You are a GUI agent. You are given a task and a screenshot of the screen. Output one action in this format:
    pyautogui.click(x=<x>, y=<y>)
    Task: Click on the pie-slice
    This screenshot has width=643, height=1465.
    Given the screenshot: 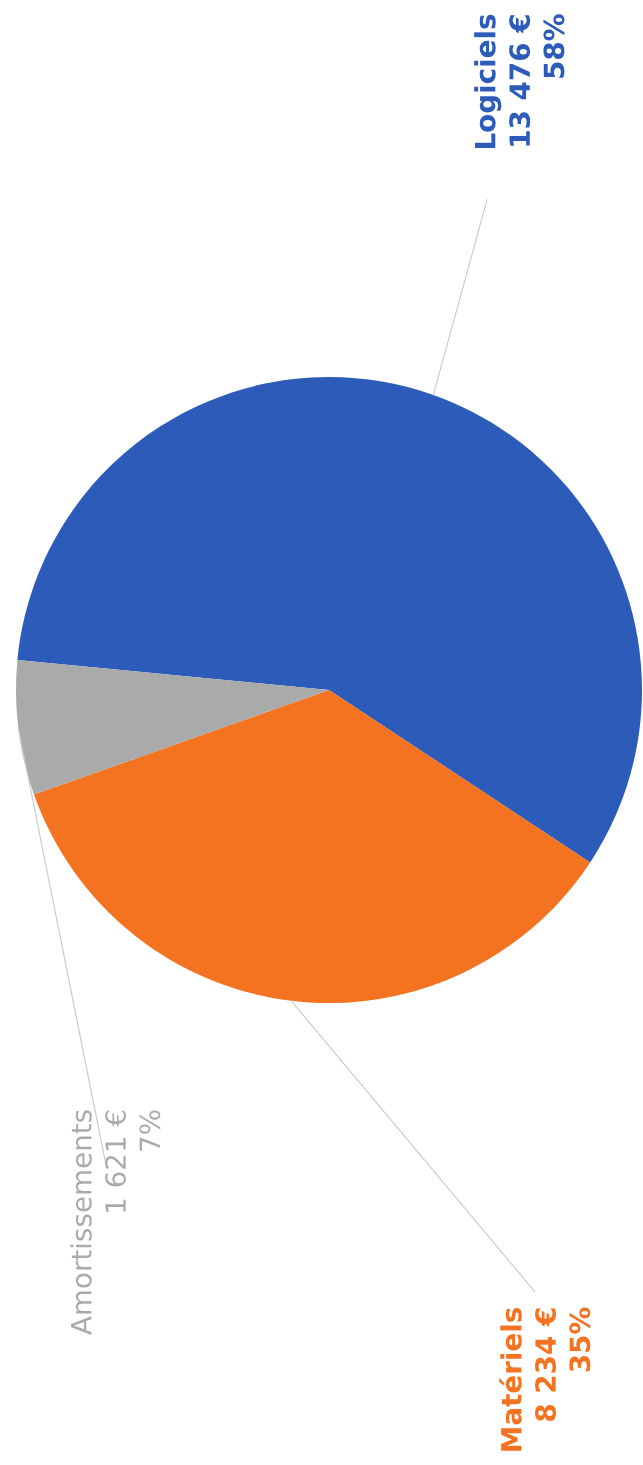 What is the action you would take?
    pyautogui.click(x=172, y=727)
    